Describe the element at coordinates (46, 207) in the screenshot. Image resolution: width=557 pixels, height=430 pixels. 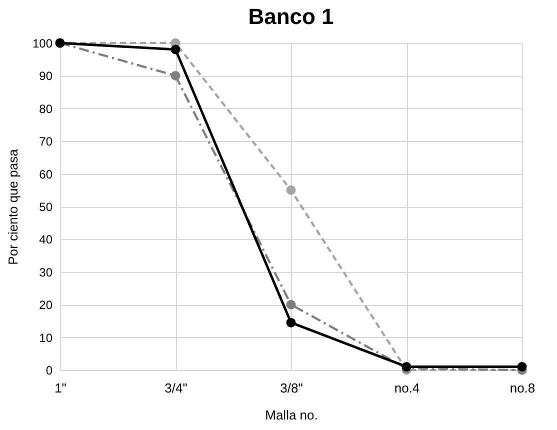
I see `y-tick-label: 50` at that location.